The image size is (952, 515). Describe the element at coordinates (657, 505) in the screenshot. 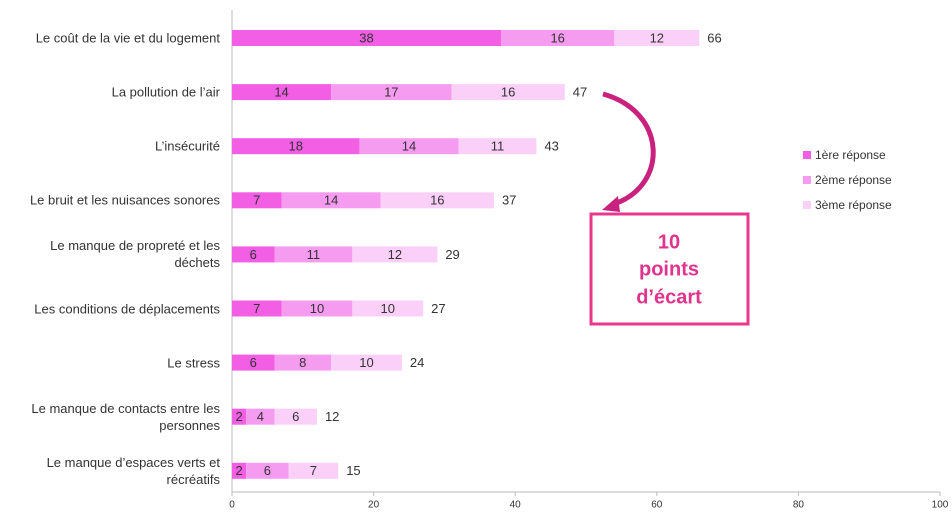

I see `x-tick-label: 60` at that location.